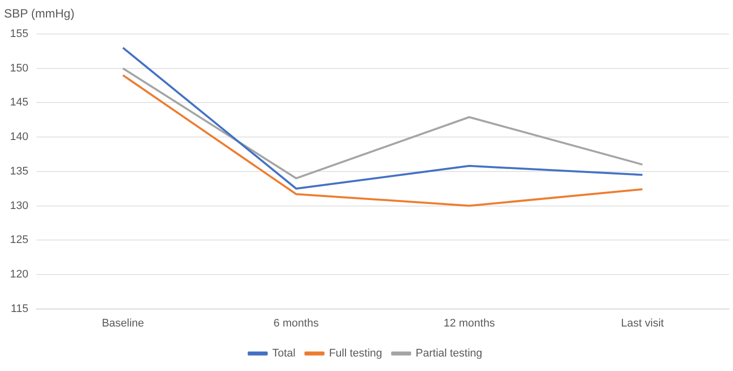 Image resolution: width=733 pixels, height=371 pixels. What do you see at coordinates (642, 323) in the screenshot?
I see `x-tick-label: Last visit` at bounding box center [642, 323].